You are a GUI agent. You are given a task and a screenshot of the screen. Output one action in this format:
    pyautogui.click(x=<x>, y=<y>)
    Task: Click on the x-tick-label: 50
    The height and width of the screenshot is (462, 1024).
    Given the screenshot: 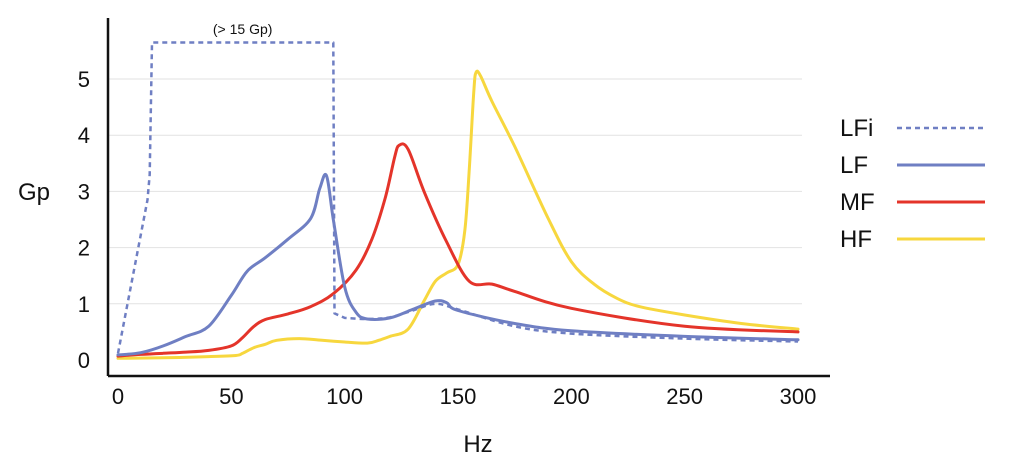 What is the action you would take?
    pyautogui.click(x=231, y=396)
    